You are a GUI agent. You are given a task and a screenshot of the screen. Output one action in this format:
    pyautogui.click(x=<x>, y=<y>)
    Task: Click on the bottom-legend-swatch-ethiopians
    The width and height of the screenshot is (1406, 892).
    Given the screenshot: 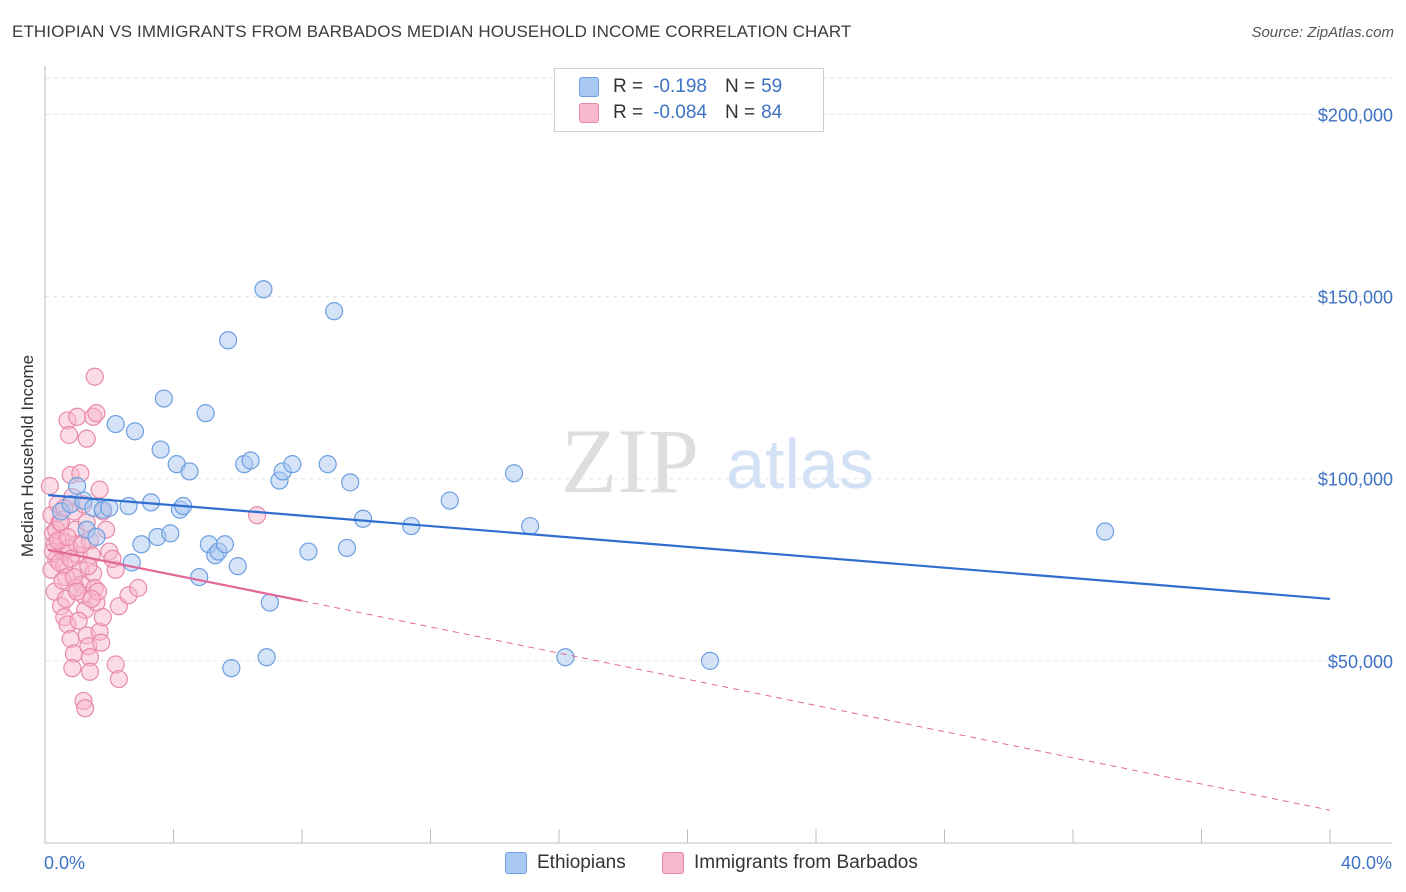 What is the action you would take?
    pyautogui.click(x=516, y=863)
    